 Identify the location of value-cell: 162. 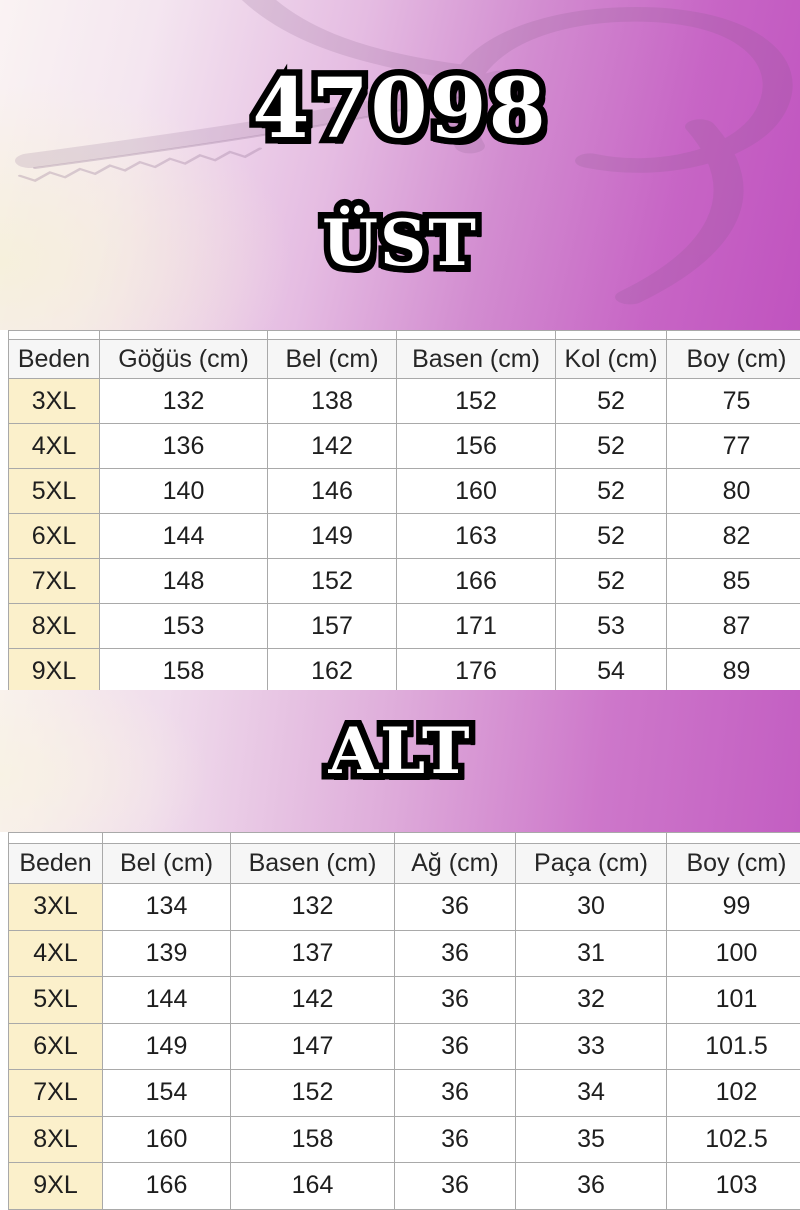
(332, 671).